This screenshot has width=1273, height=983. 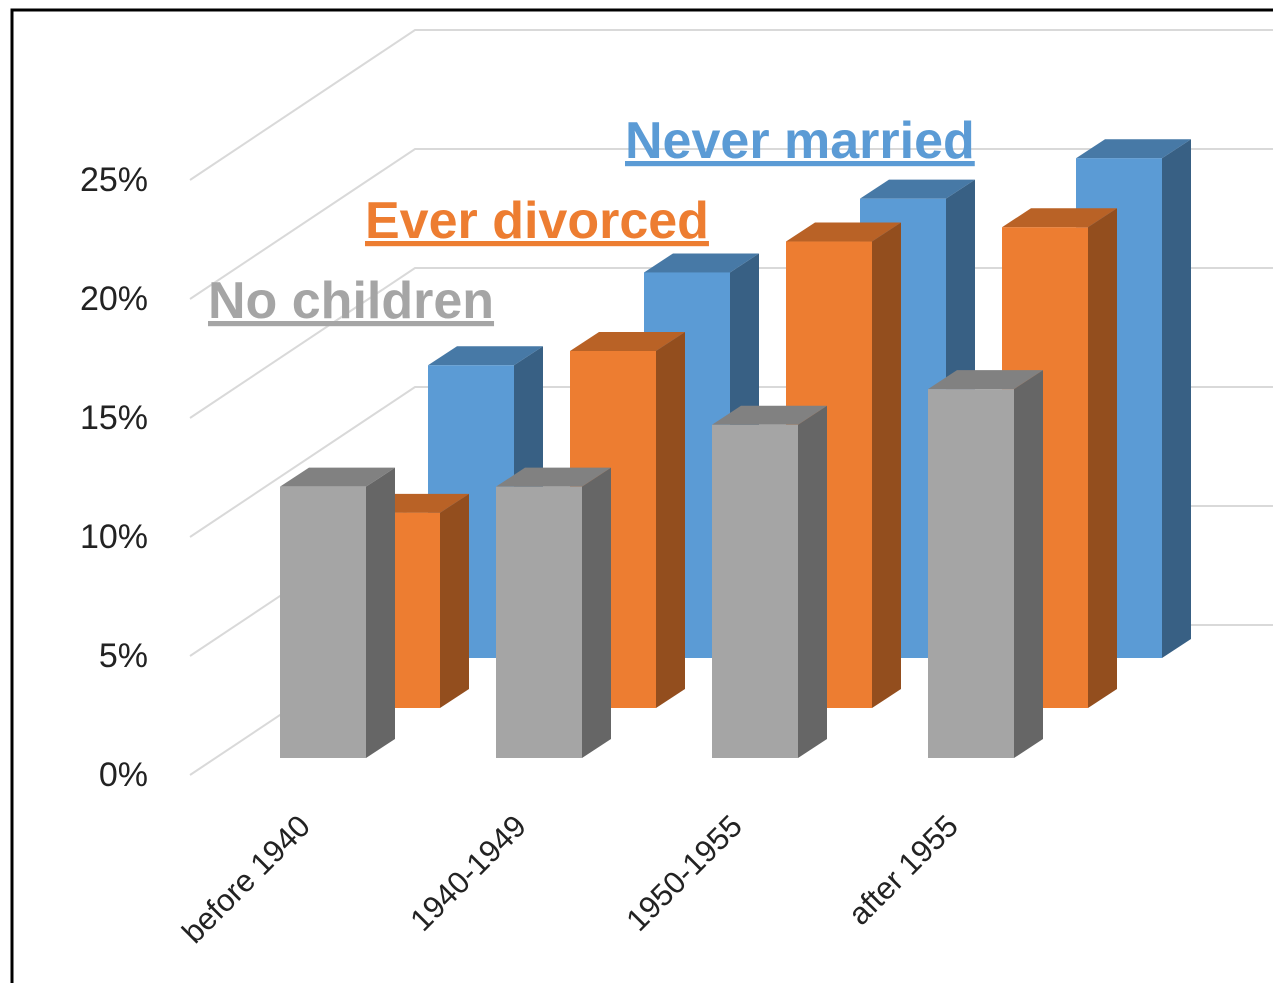 I want to click on y-tick-label: 20%, so click(x=114, y=299).